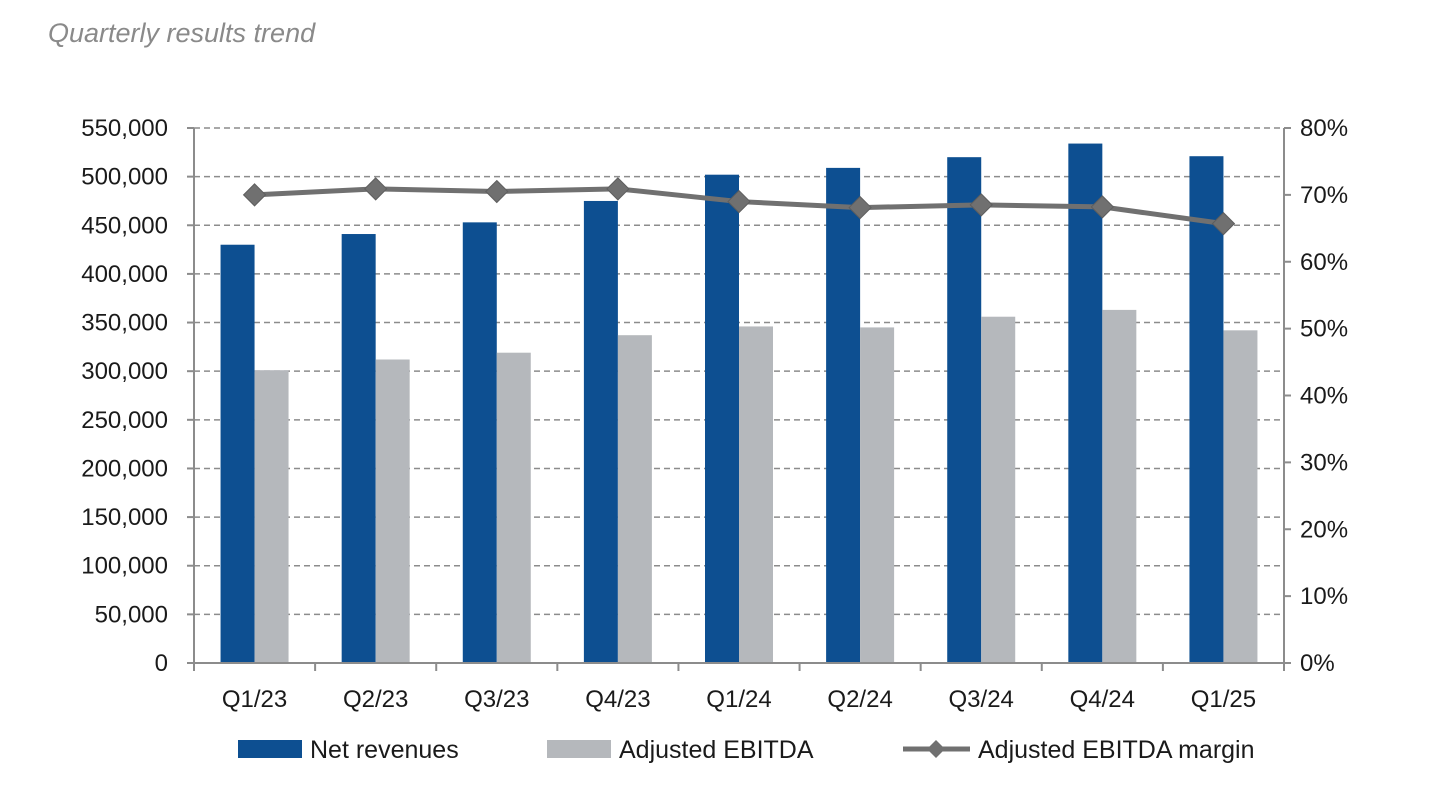  What do you see at coordinates (1324, 596) in the screenshot?
I see `right-tick-label: 10%` at bounding box center [1324, 596].